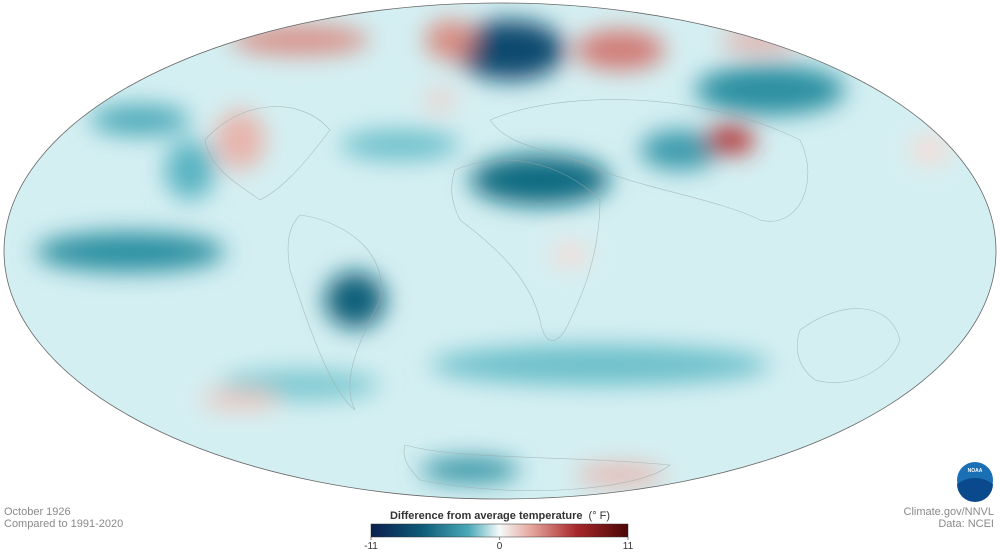  I want to click on date-caption: October 1926, so click(37, 512).